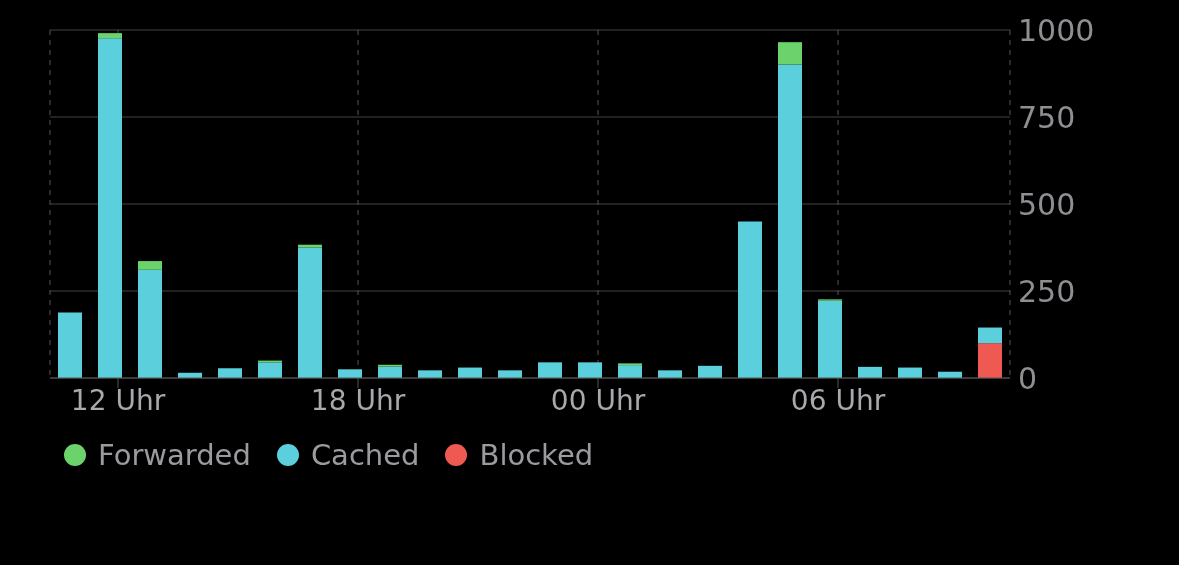 The height and width of the screenshot is (565, 1179). What do you see at coordinates (1047, 291) in the screenshot?
I see `y-tick-label: 250` at bounding box center [1047, 291].